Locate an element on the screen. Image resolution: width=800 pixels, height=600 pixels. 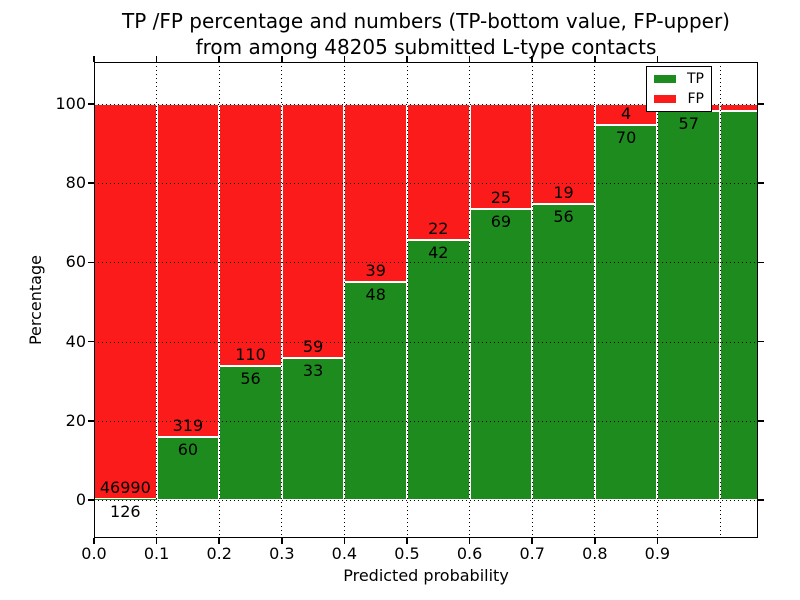
y-tick-label: 0 is located at coordinates (80, 499).